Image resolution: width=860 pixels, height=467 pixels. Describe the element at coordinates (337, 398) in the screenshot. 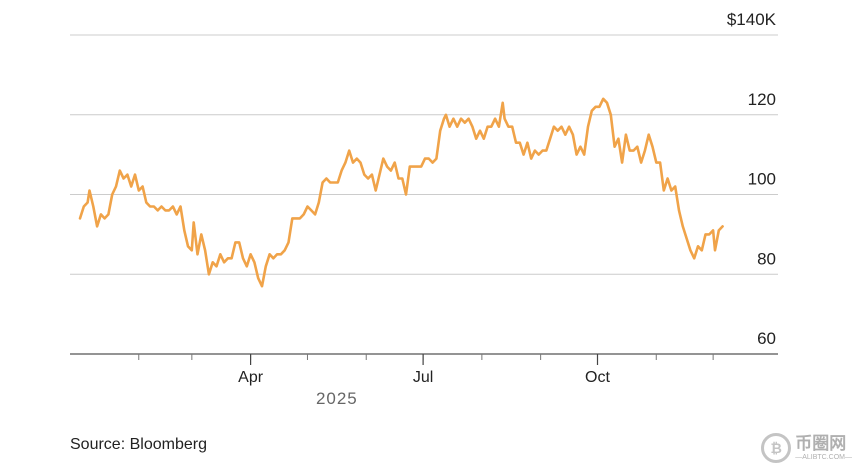

I see `x-year-label: 2025` at that location.